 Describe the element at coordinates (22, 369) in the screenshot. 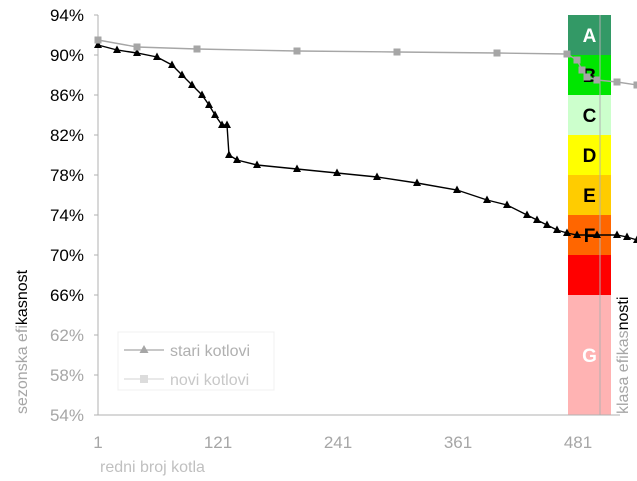

I see `y-axis-title-part1: sezonska efi` at that location.